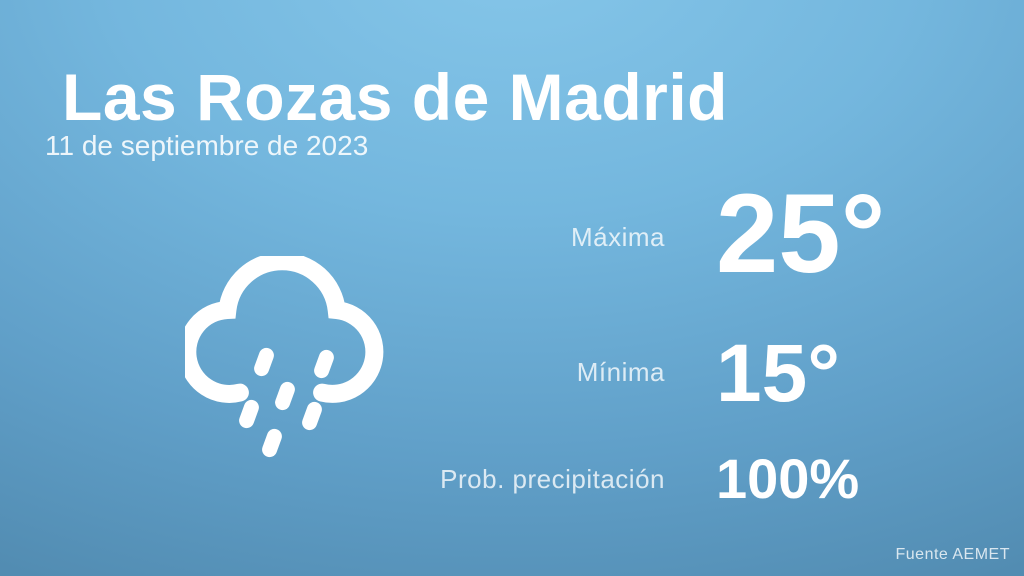 The image size is (1024, 576). What do you see at coordinates (788, 478) in the screenshot?
I see `precip-prob-value: 100%` at bounding box center [788, 478].